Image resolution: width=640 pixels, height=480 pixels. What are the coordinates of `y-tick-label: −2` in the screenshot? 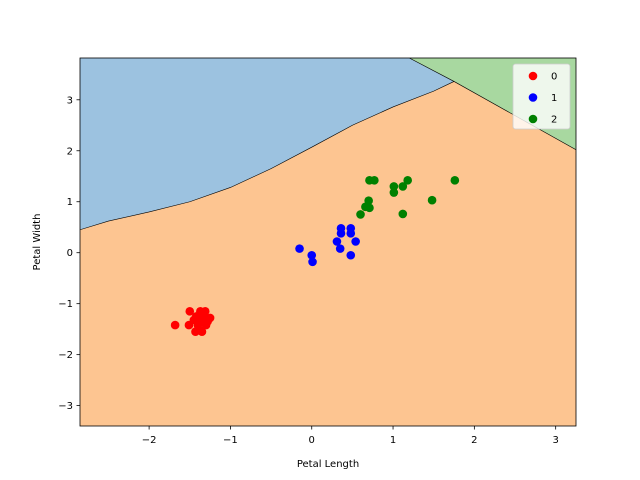 It's located at (65, 355).